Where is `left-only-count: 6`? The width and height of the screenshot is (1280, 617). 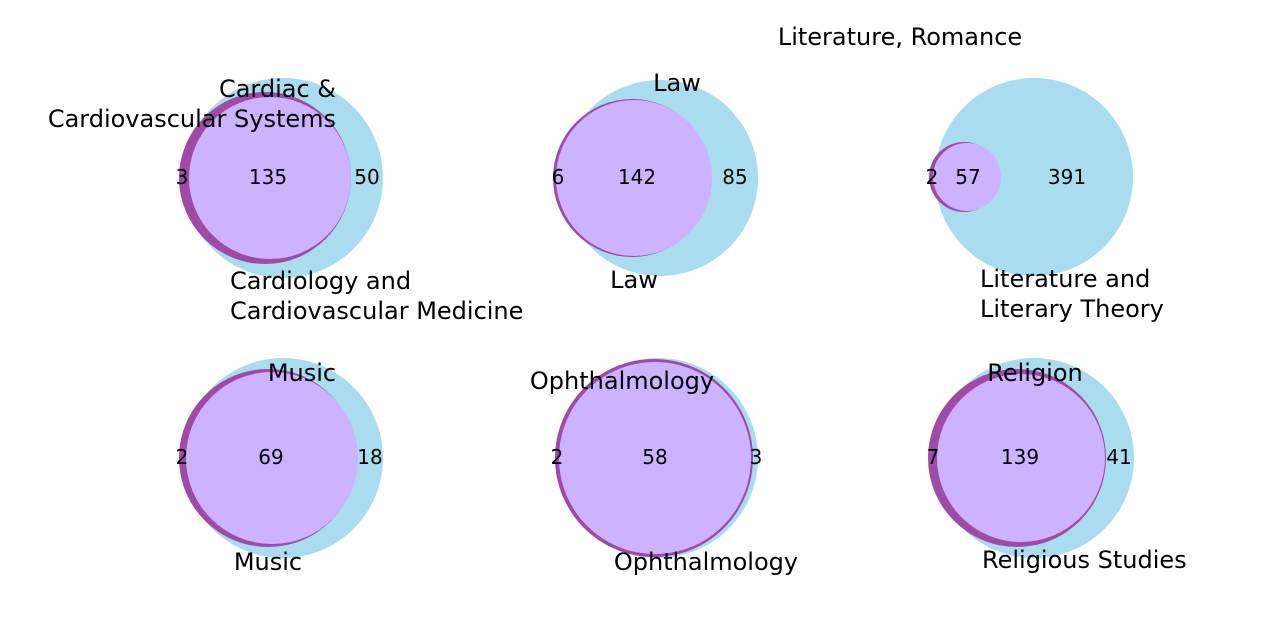
left-only-count: 6 is located at coordinates (558, 177).